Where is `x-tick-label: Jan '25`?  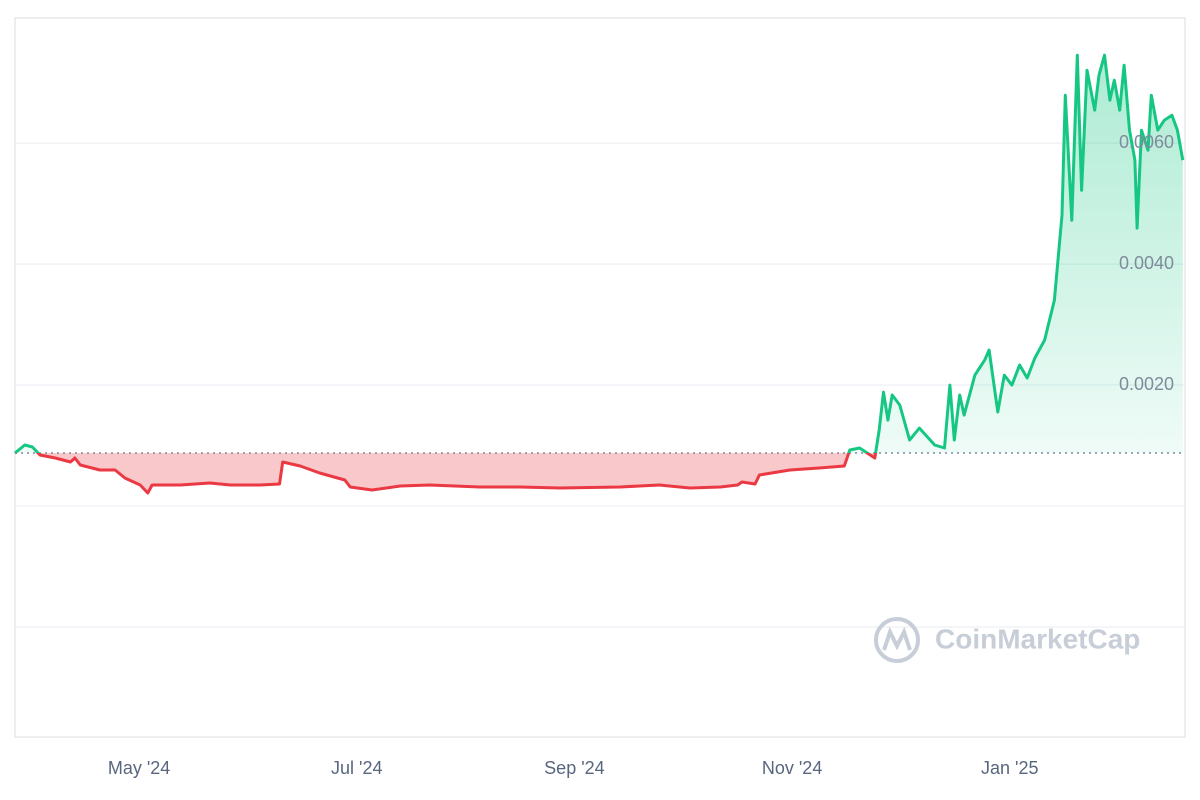
x-tick-label: Jan '25 is located at coordinates (1009, 768).